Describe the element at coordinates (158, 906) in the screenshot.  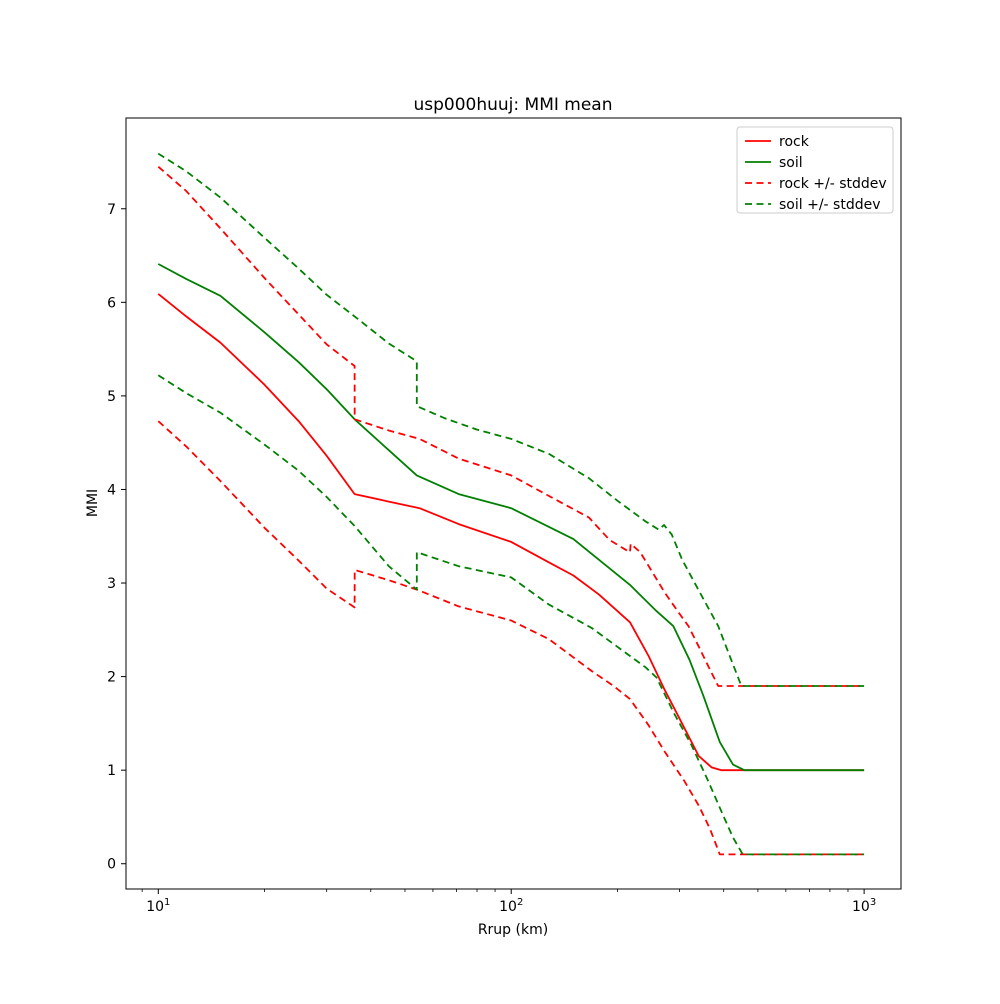
I see `x-tick-label: 10¹` at that location.